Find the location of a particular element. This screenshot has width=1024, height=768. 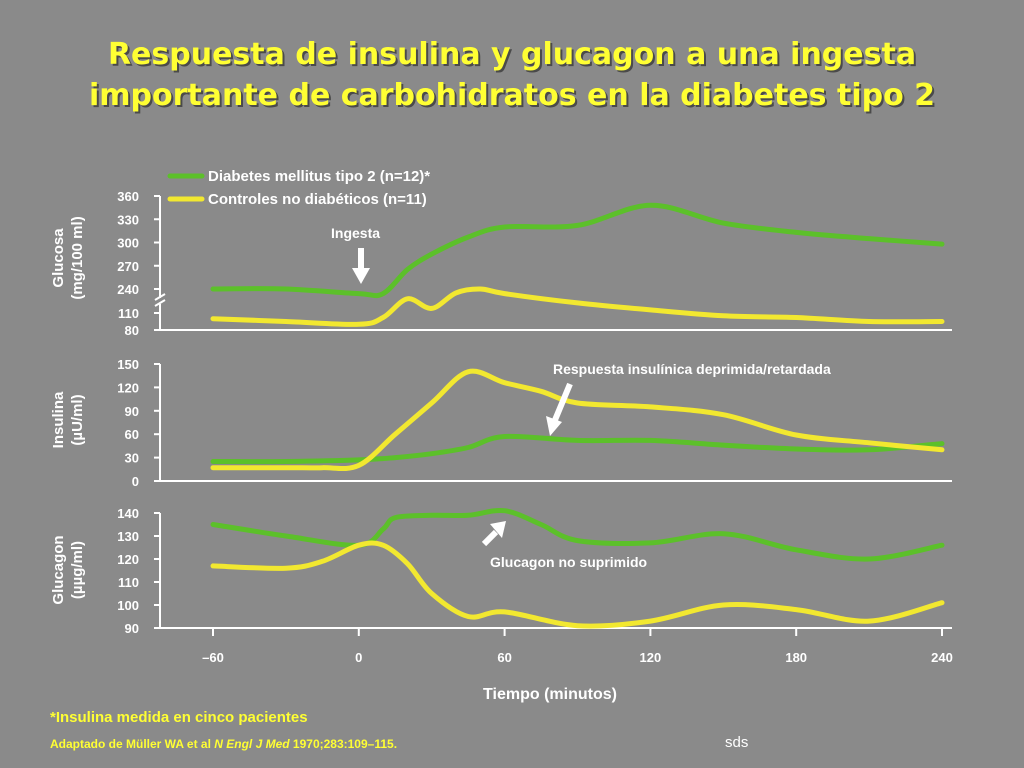

glucagon-arrow-icon is located at coordinates (493, 534).